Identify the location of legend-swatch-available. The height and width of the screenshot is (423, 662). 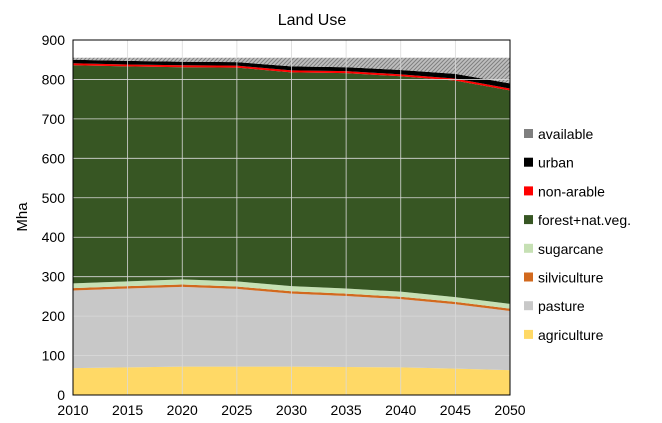
(528, 133).